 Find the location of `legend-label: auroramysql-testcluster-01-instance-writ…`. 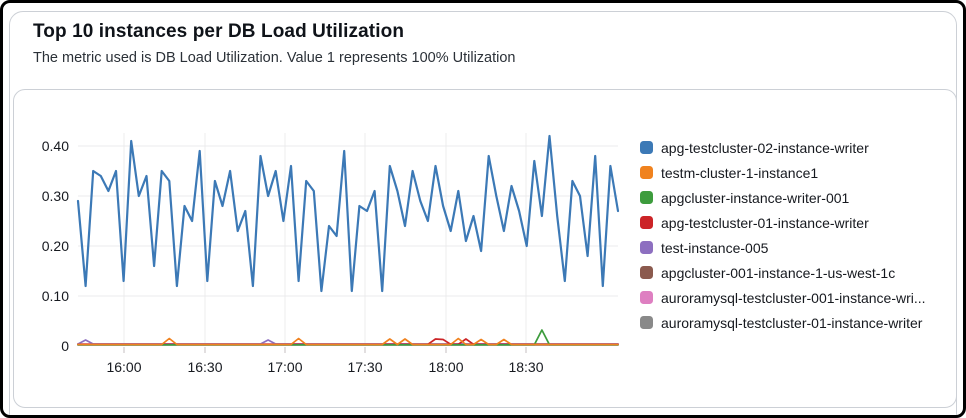

legend-label: auroramysql-testcluster-01-instance-writ… is located at coordinates (792, 322).